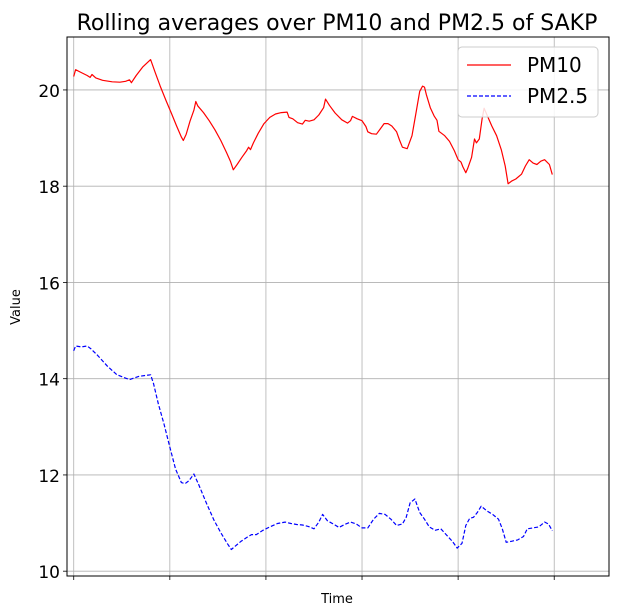 The image size is (626, 615). What do you see at coordinates (49, 284) in the screenshot?
I see `y-tick-label: 16` at bounding box center [49, 284].